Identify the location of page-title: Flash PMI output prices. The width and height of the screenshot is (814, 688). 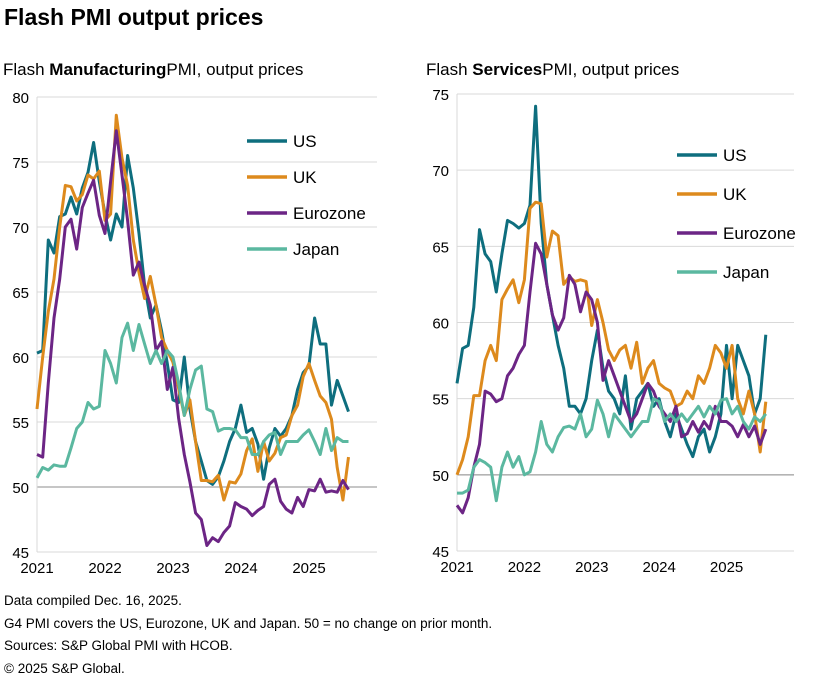
(134, 17).